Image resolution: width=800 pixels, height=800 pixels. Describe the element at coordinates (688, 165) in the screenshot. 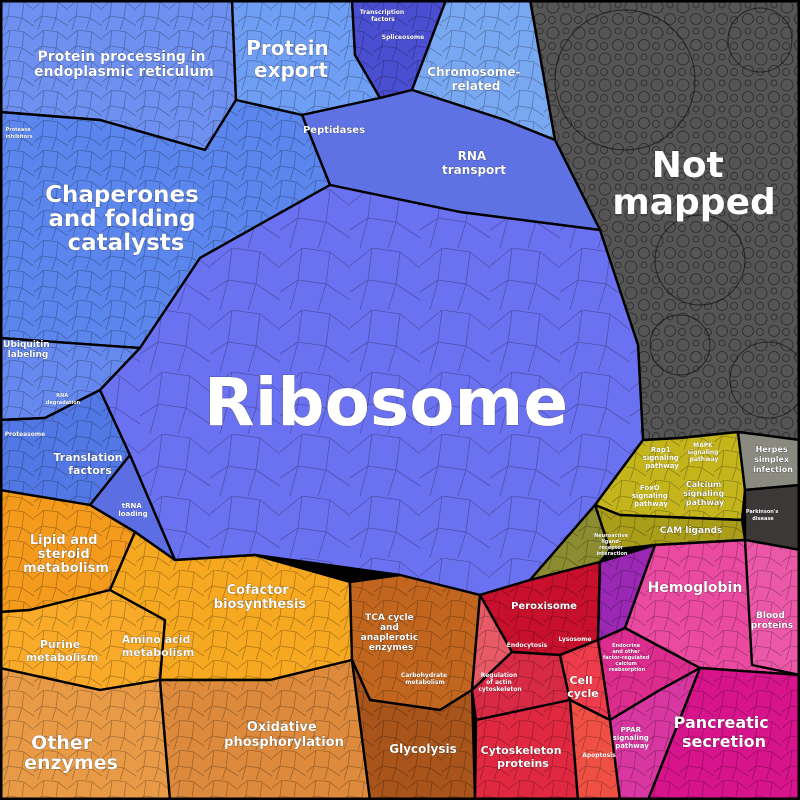

I see `label-not-mapped-line1: Not` at that location.